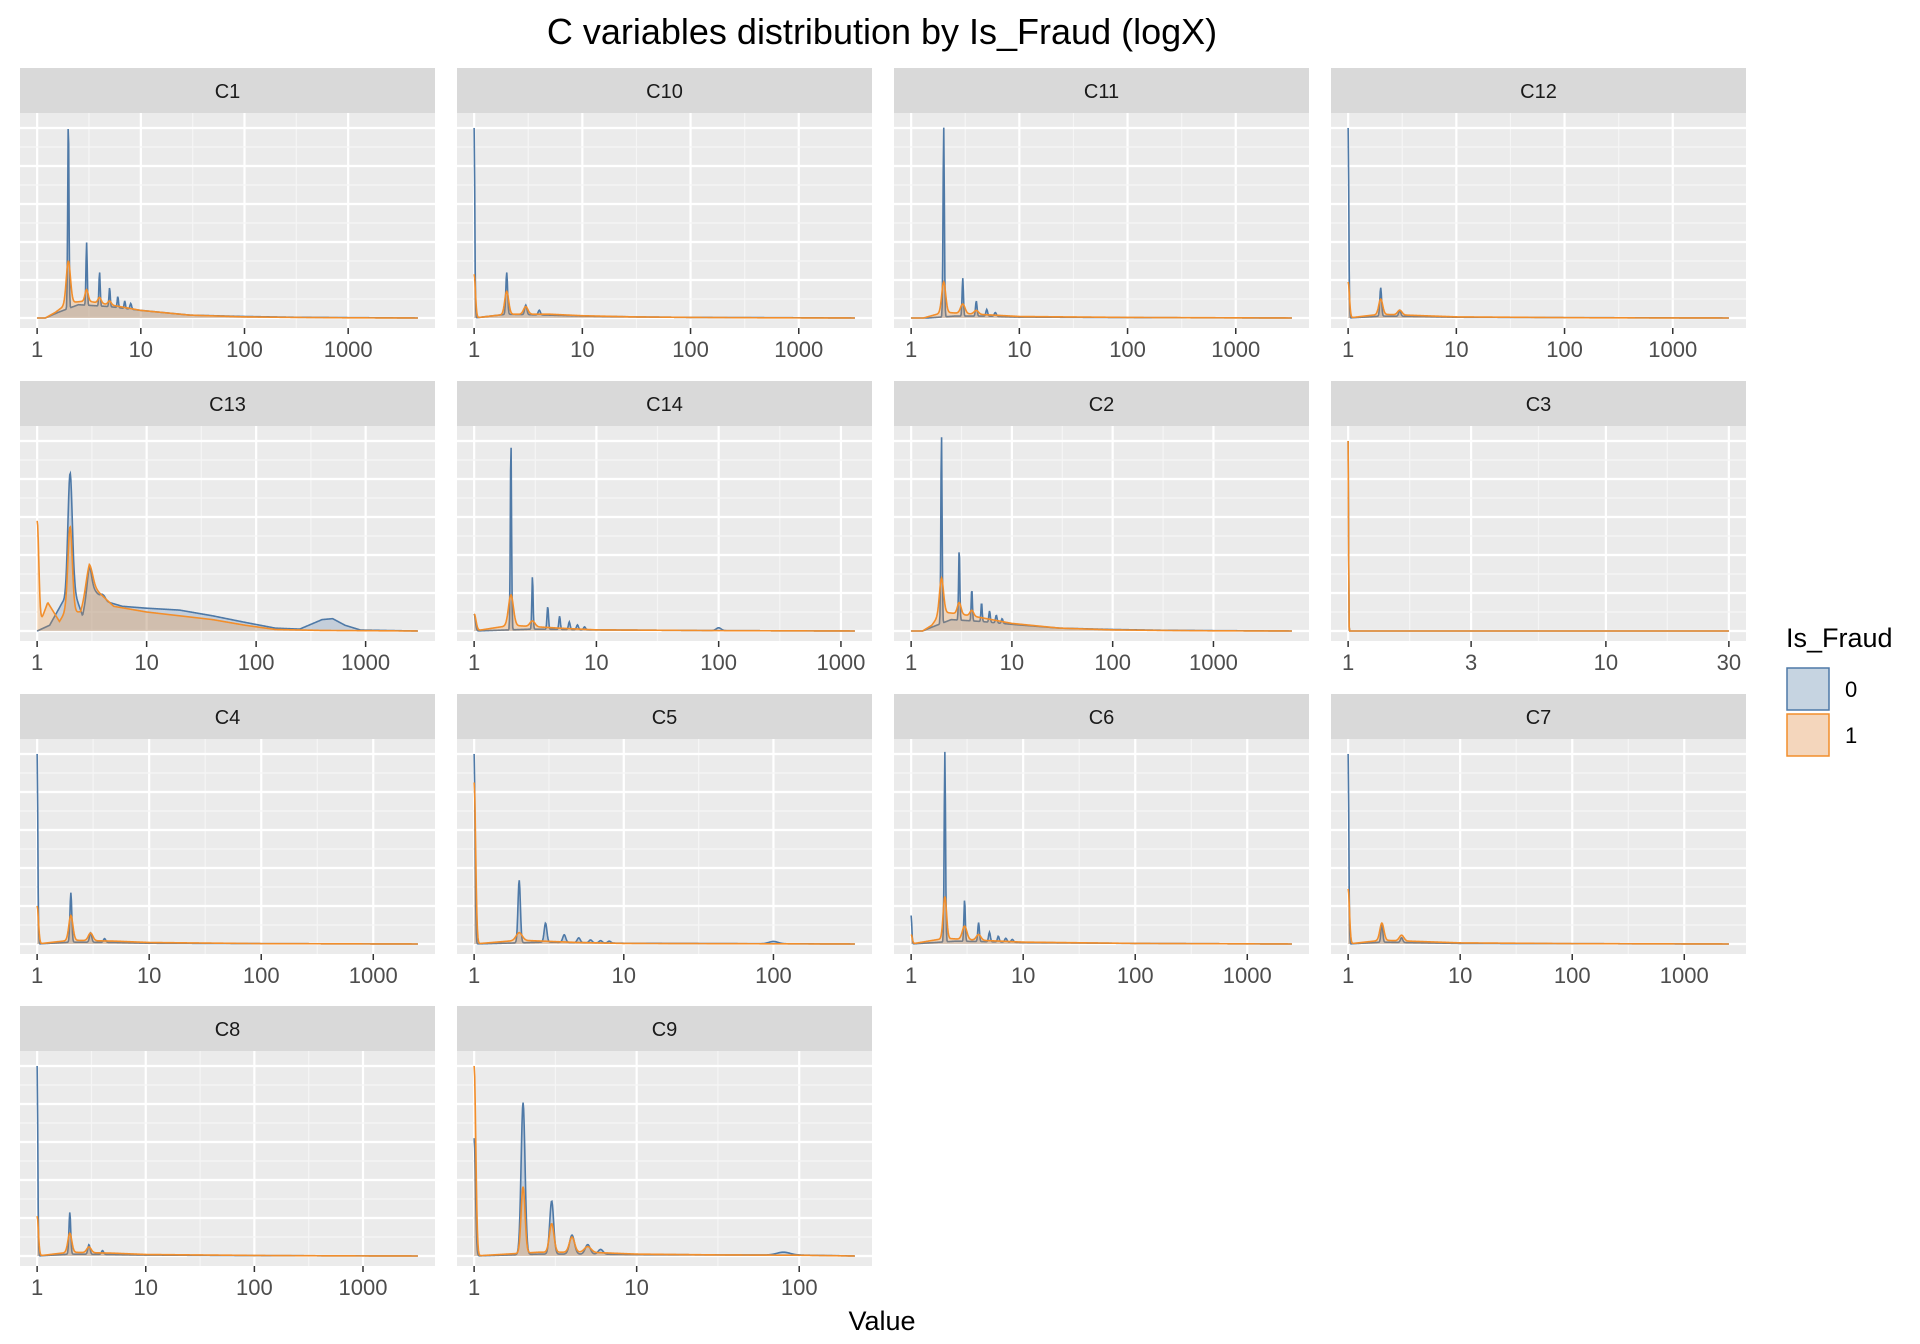 This screenshot has height=1344, width=1920. What do you see at coordinates (881, 1321) in the screenshot?
I see `x-axis-label: Value` at bounding box center [881, 1321].